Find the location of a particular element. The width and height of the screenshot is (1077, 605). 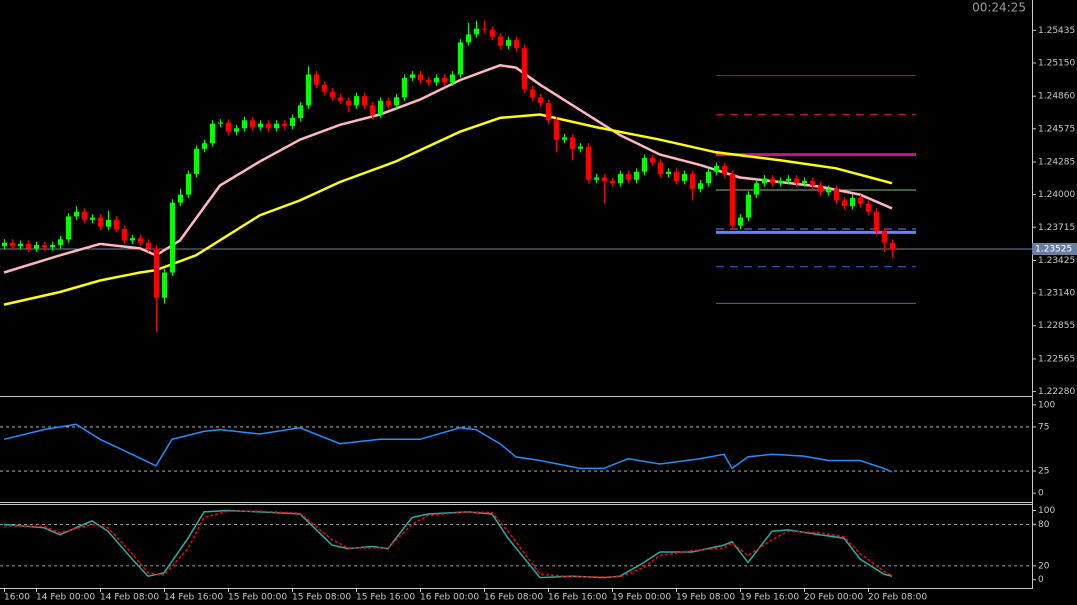

x-tick-label: 15 Feb 08:00 is located at coordinates (321, 598).